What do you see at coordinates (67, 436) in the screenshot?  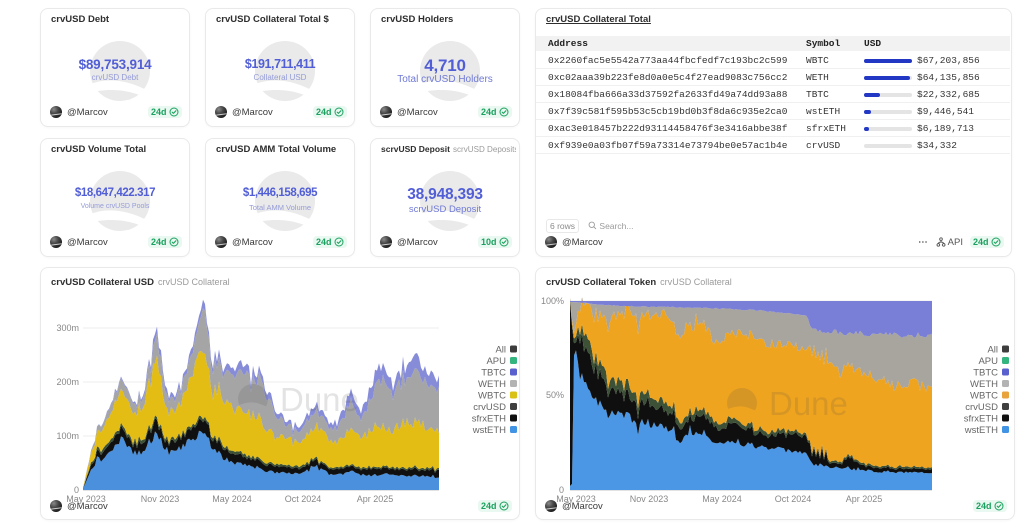 I see `svg-text: 100m` at bounding box center [67, 436].